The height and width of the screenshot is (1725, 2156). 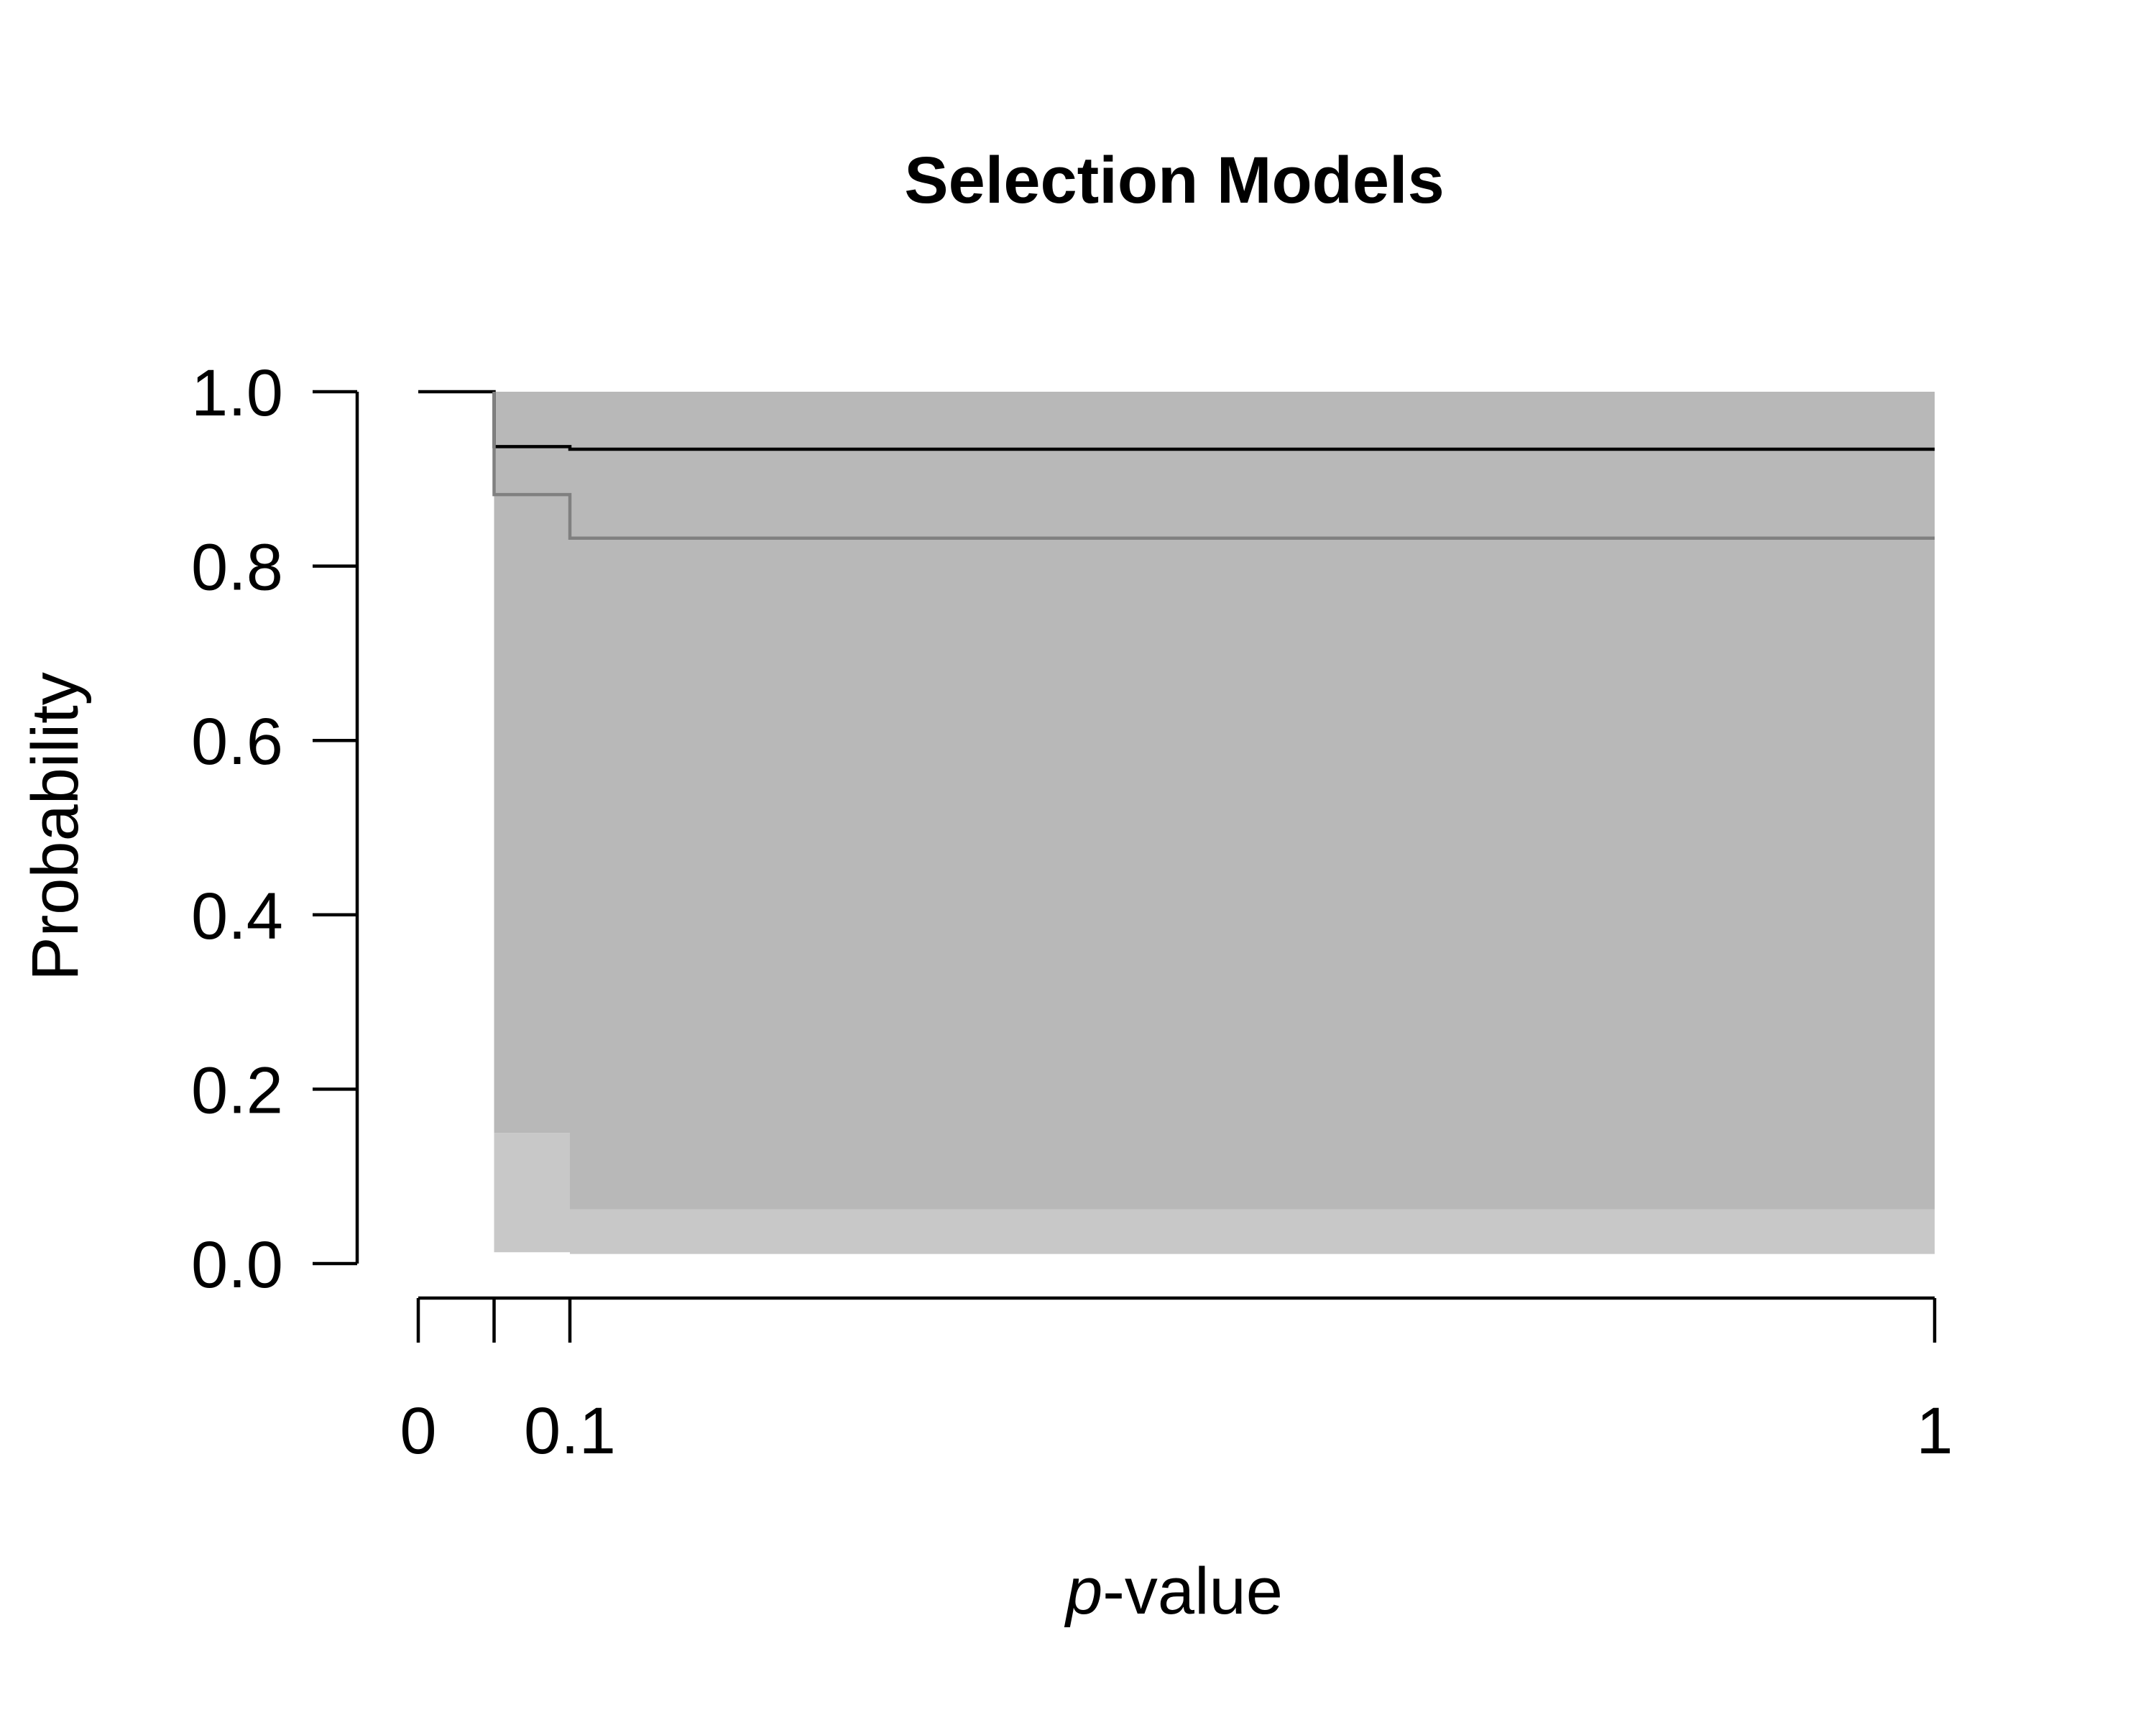 I want to click on y-tick-label: 0.6, so click(x=237, y=741).